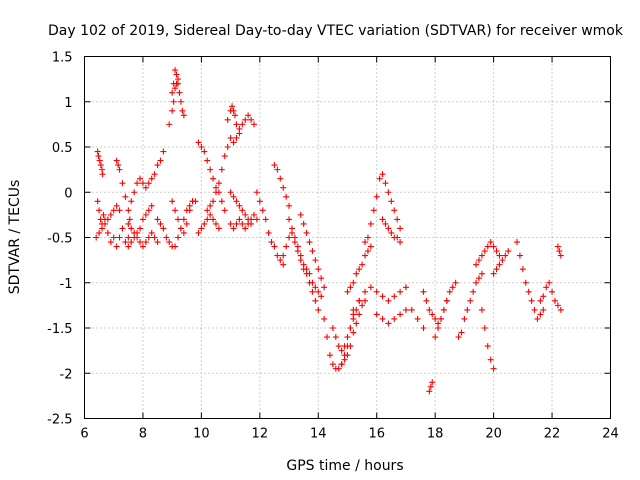 The height and width of the screenshot is (480, 640). What do you see at coordinates (431, 387) in the screenshot?
I see `series-track-ah` at bounding box center [431, 387].